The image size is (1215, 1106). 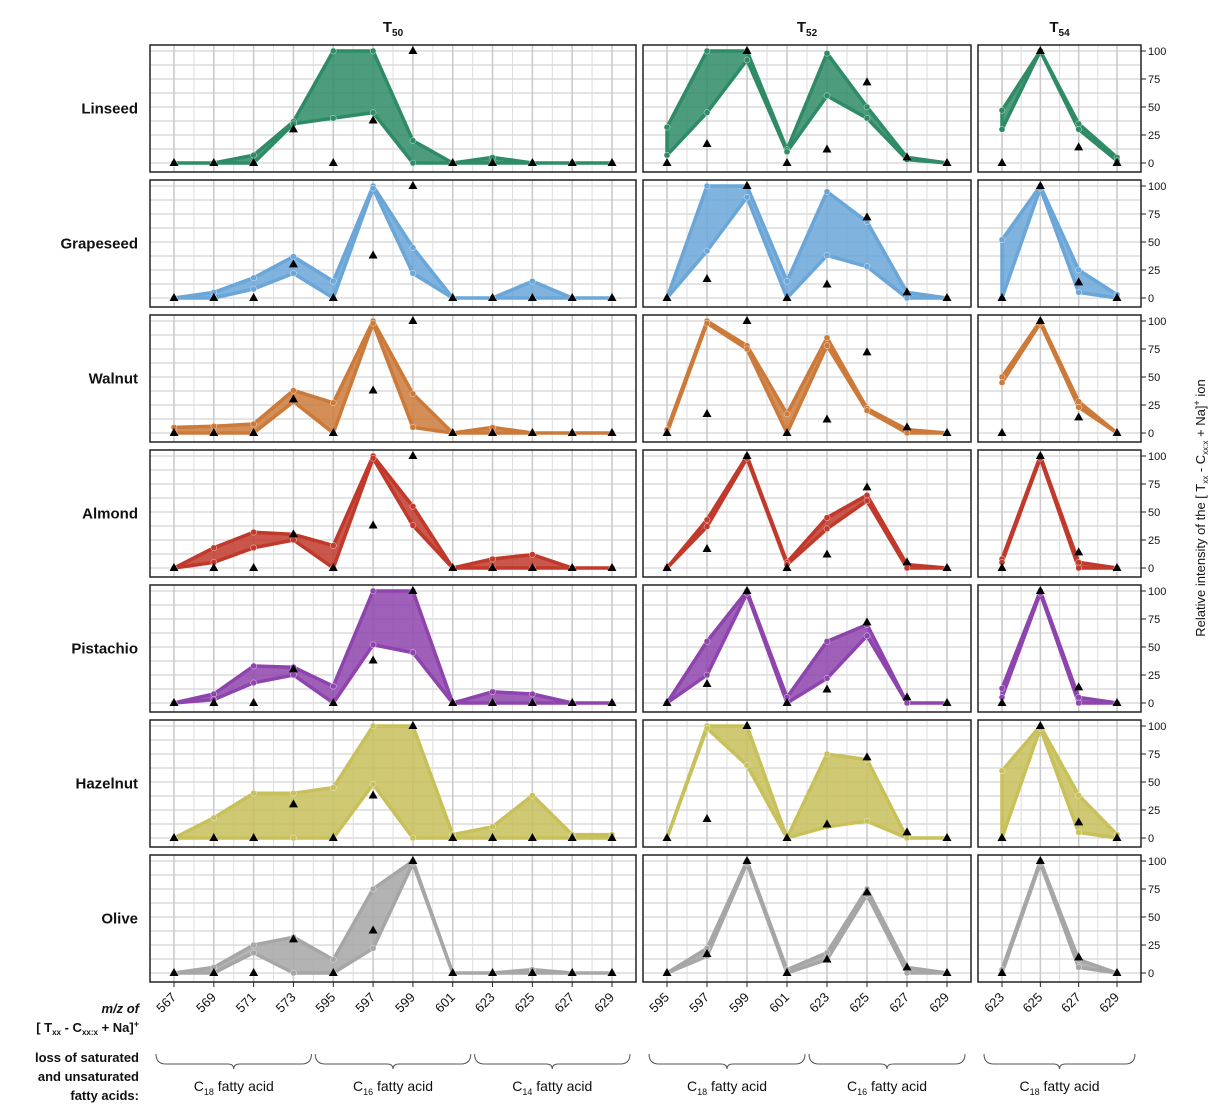 What do you see at coordinates (1200, 560) in the screenshot?
I see `y-axis-label-part: Relative intensity of the [ T` at bounding box center [1200, 560].